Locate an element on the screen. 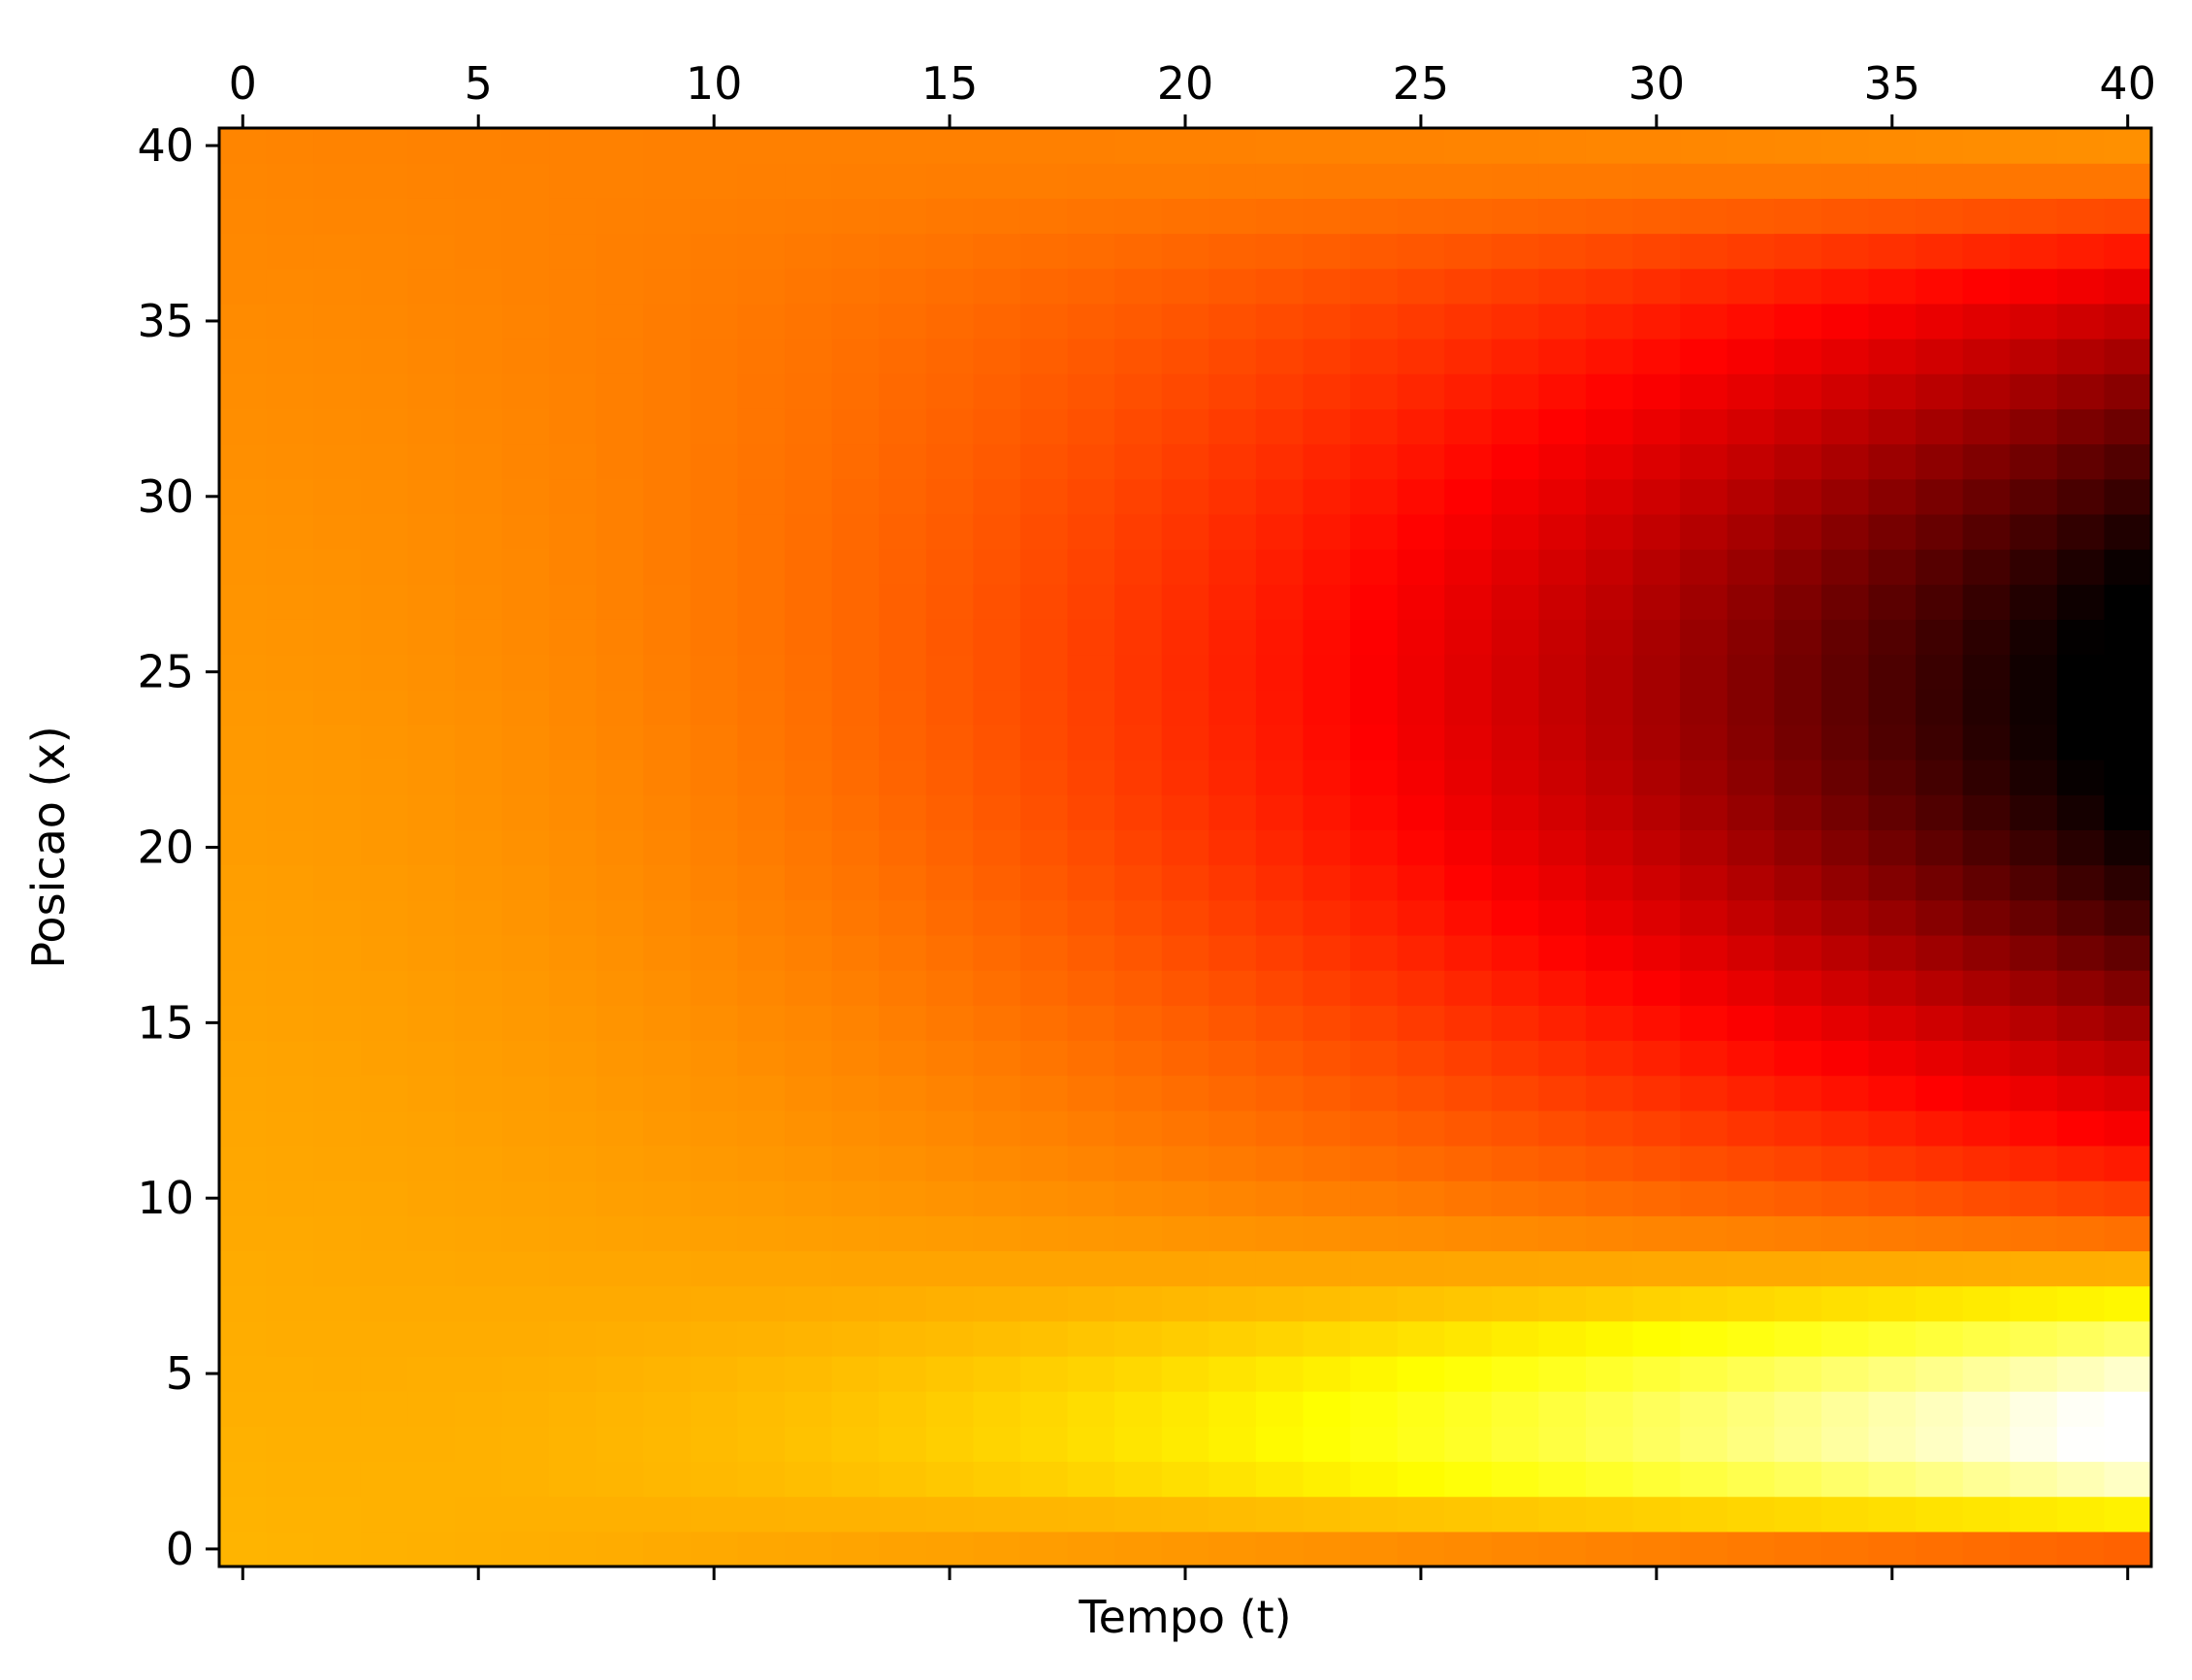 This screenshot has height=1680, width=2192. x-tick-label: 35 is located at coordinates (1893, 83).